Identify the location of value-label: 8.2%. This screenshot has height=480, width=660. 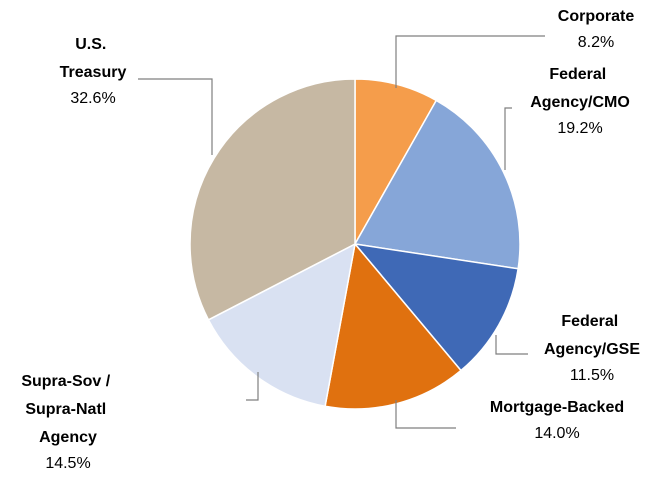
(596, 42).